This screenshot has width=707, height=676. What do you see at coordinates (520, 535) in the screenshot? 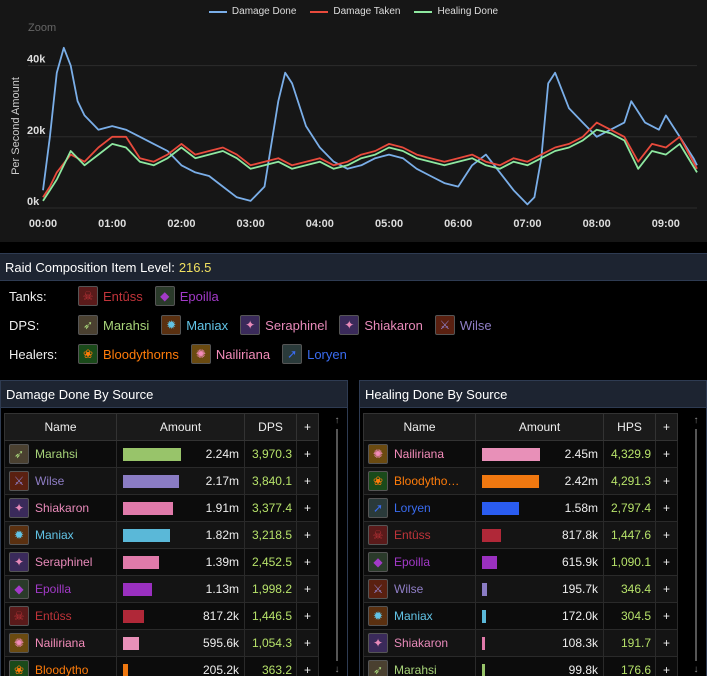
I see `table-row: ☠ Entûss 817.8k 1,447.6 +` at bounding box center [520, 535].